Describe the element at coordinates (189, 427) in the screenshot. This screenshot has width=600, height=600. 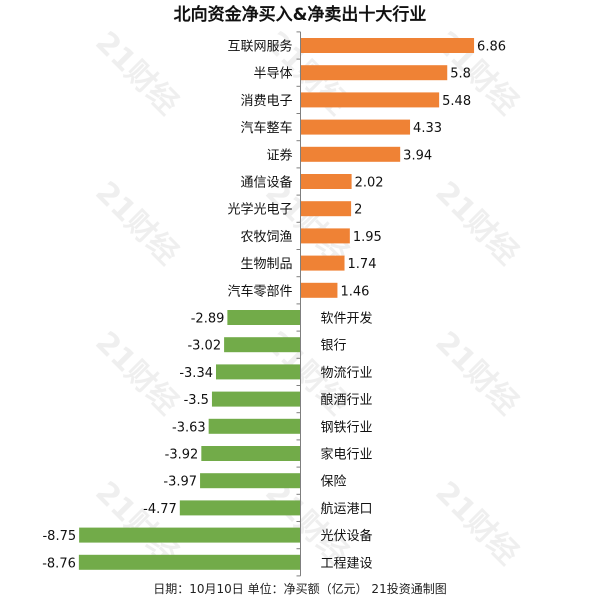
I see `value-label-15: -3.63` at that location.